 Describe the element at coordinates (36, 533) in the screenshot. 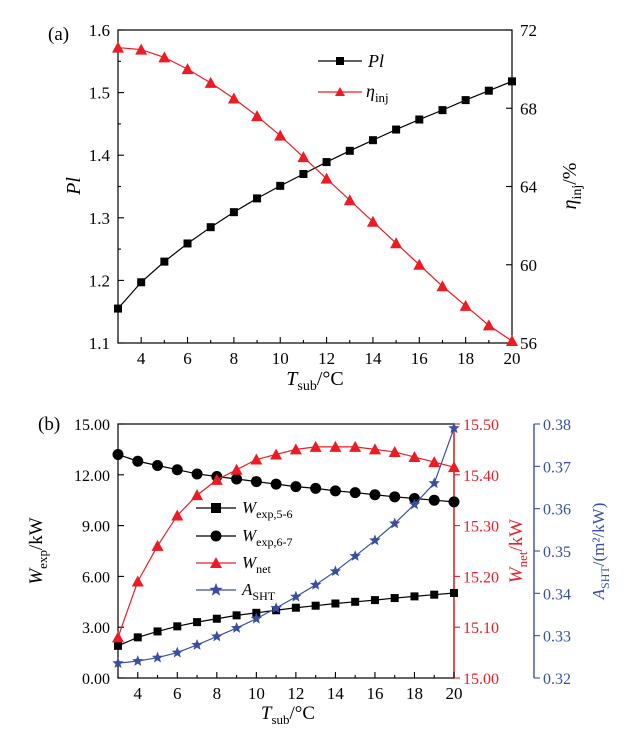

I see `panel-b-left-axis-label-unit: /kW` at that location.